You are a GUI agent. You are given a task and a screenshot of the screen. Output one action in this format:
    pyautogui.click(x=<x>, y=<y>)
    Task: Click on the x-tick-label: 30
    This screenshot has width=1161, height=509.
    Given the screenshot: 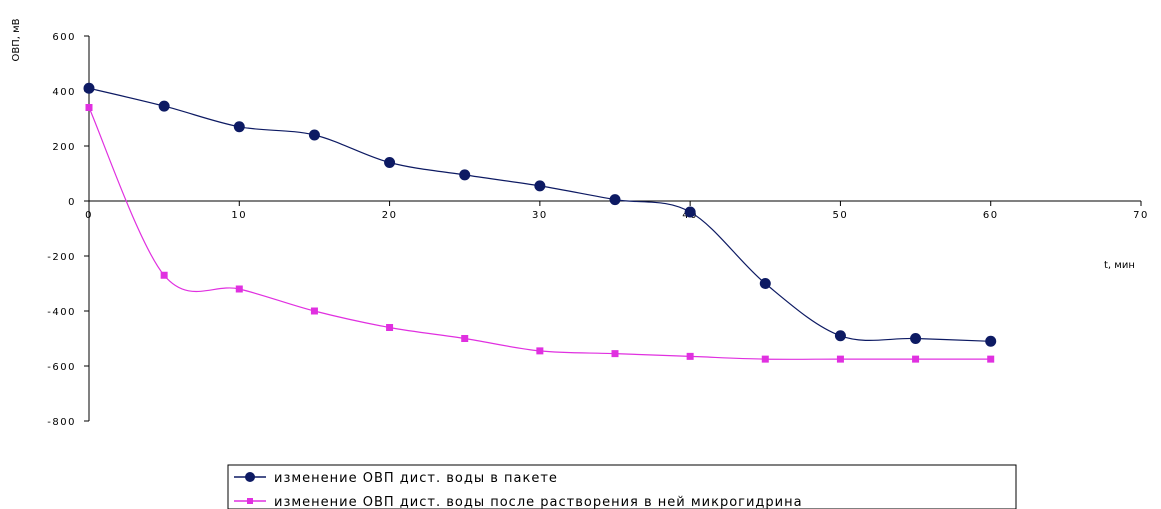 What is the action you would take?
    pyautogui.click(x=540, y=215)
    